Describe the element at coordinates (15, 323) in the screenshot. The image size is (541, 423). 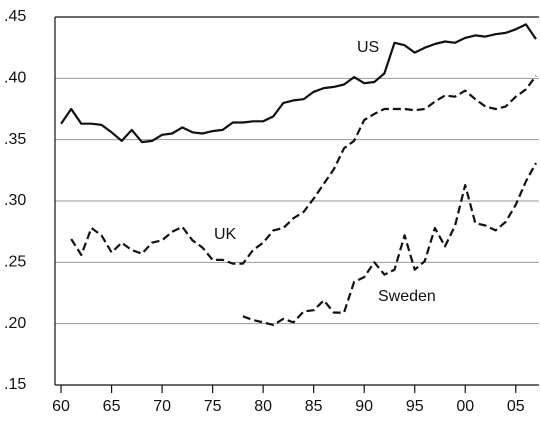
I see `y-tick-label: .20` at that location.